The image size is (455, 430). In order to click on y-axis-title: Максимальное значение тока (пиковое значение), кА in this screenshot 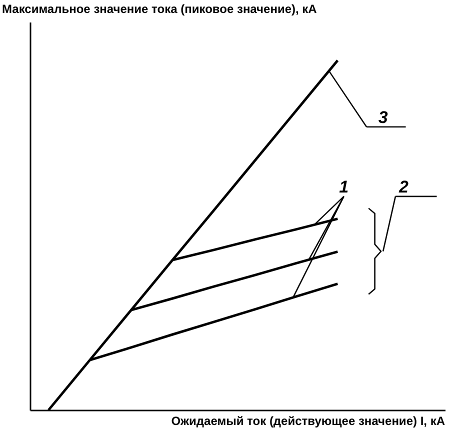, I will do `click(160, 9)`.